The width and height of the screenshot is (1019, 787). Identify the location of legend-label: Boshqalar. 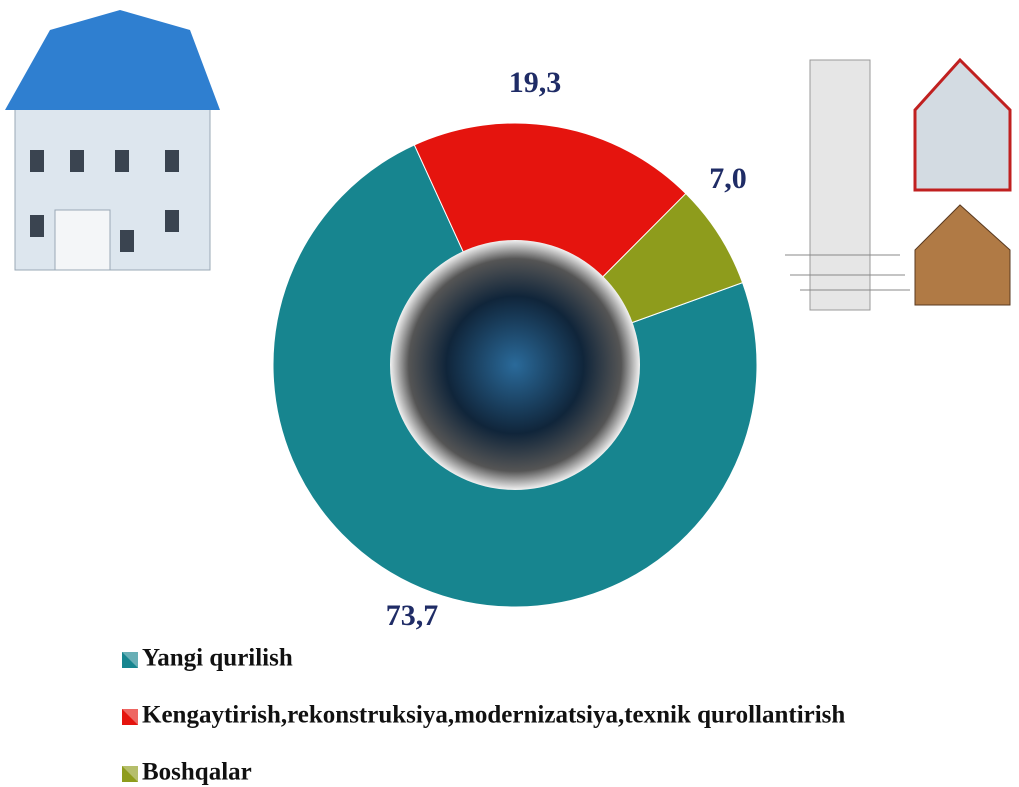
(197, 772).